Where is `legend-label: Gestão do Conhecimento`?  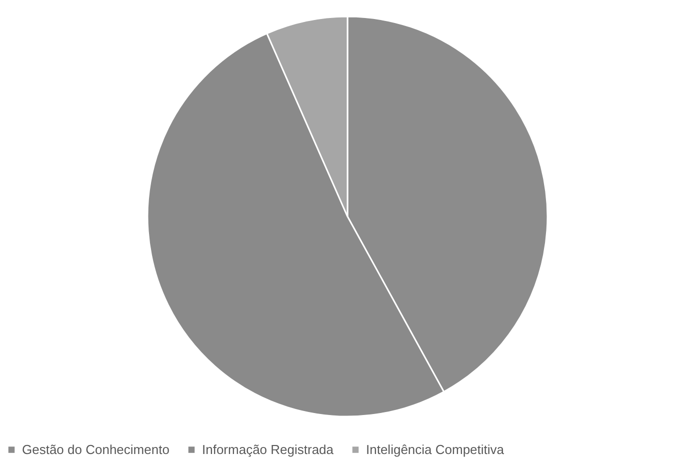 legend-label: Gestão do Conhecimento is located at coordinates (96, 449).